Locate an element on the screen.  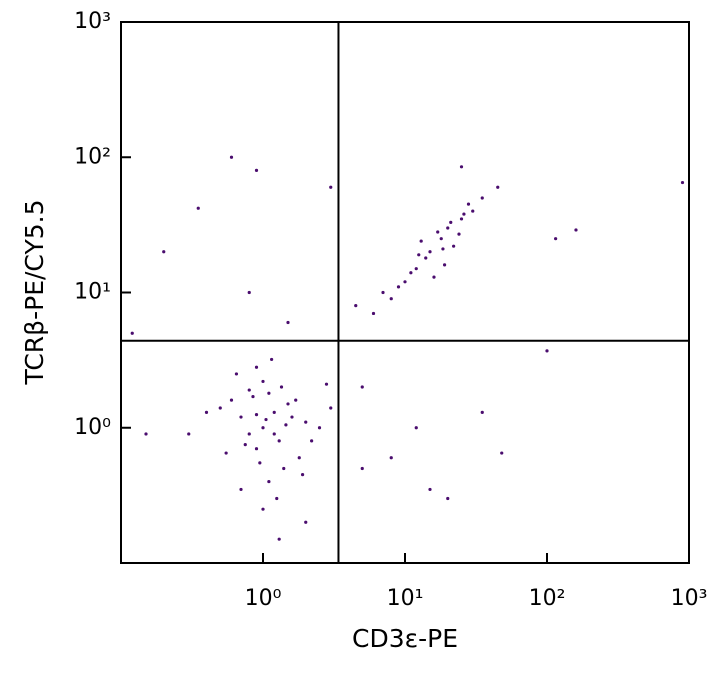
x-tick-label: 10⁰ is located at coordinates (263, 598).